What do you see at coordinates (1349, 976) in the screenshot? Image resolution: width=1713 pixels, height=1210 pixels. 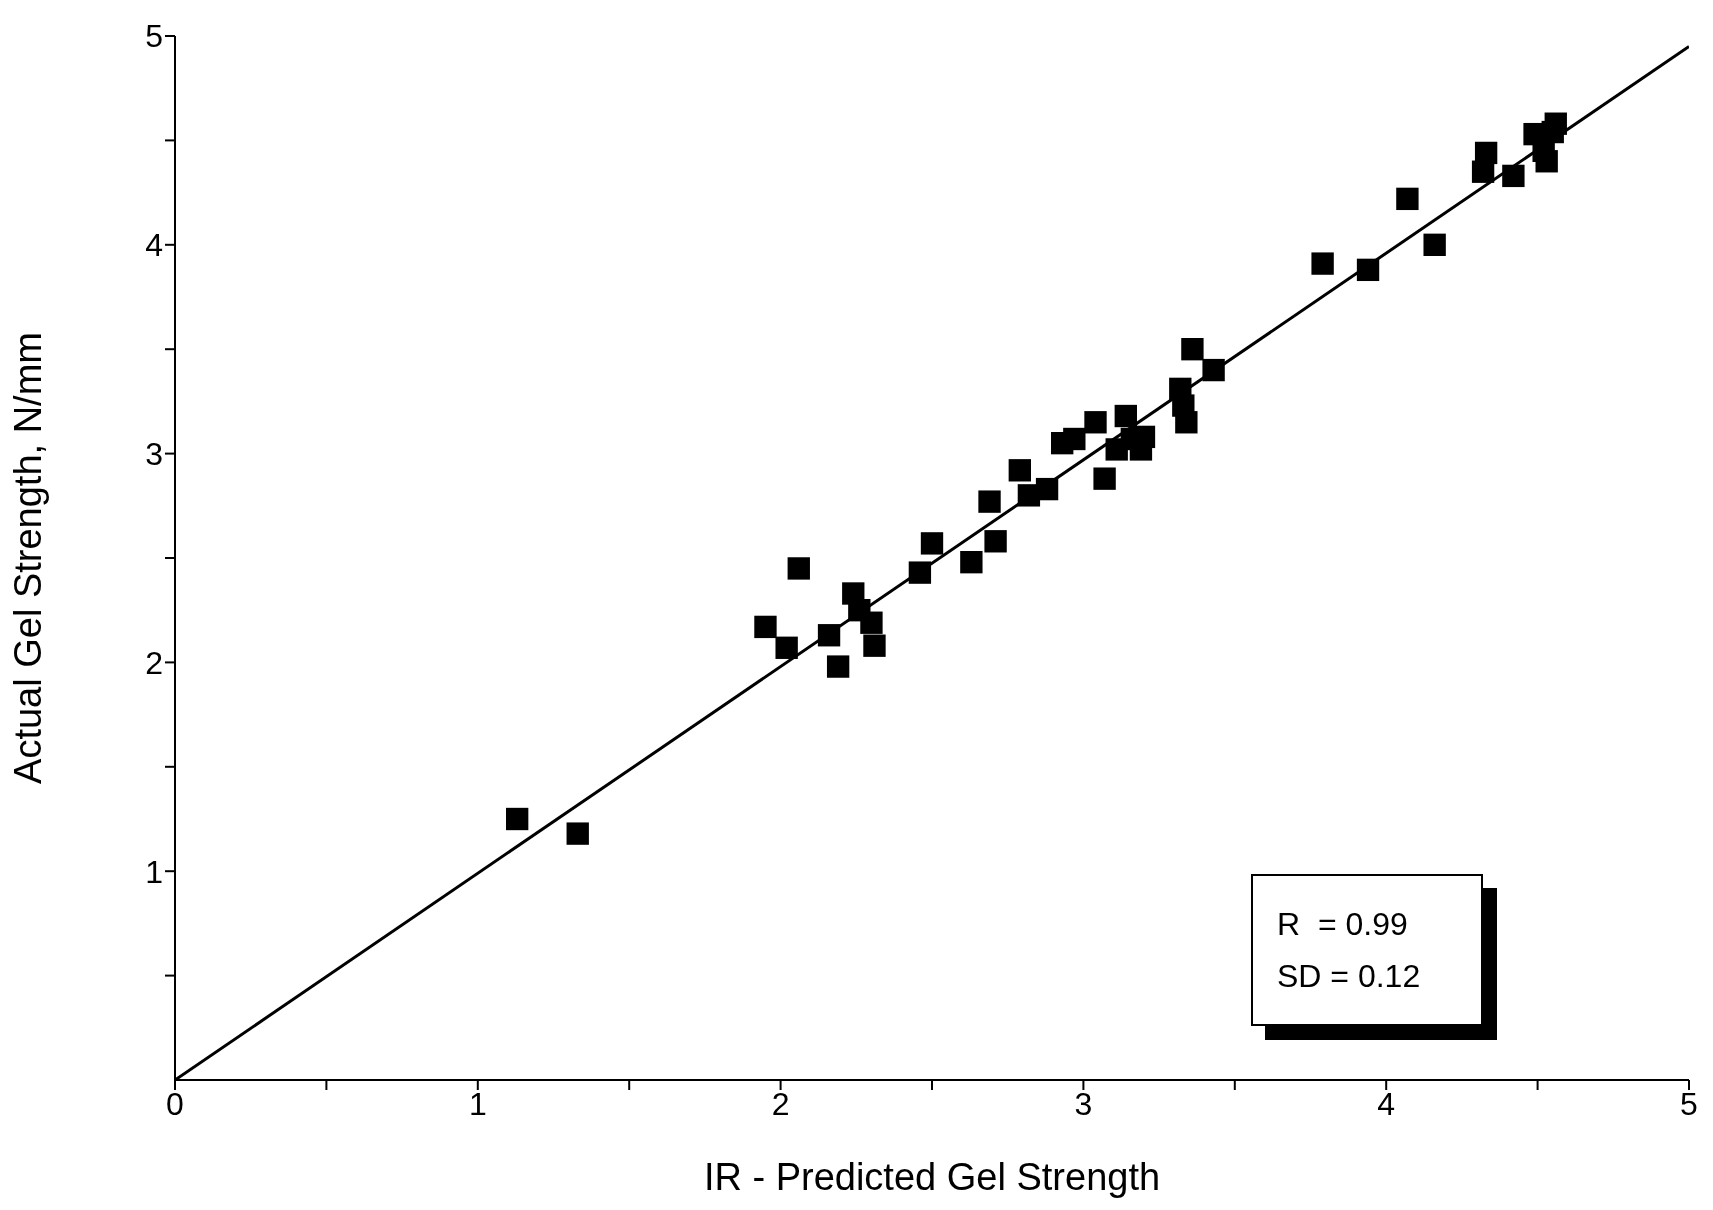 I see `annotation: SD = 0.12` at bounding box center [1349, 976].